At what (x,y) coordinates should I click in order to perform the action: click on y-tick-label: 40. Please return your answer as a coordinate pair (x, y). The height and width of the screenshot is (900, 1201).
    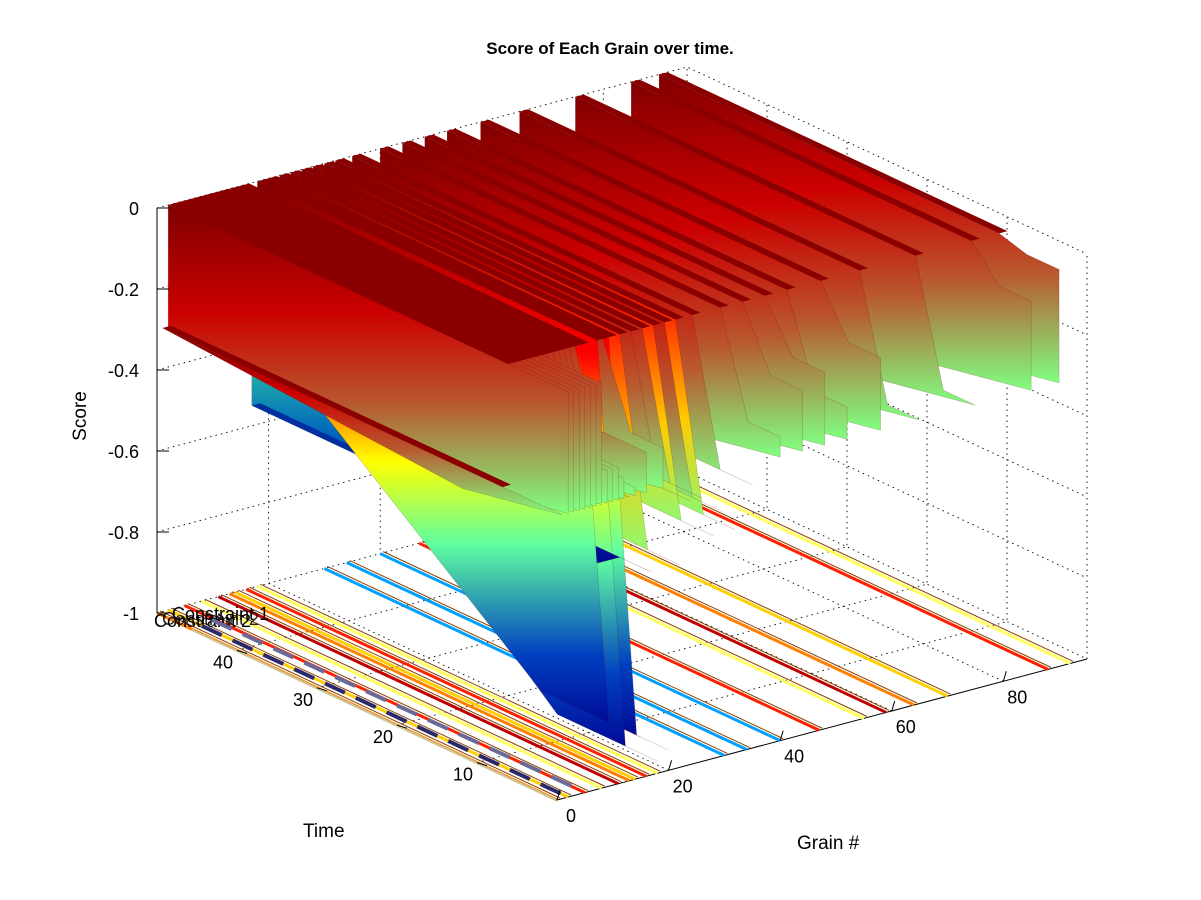
    Looking at the image, I should click on (223, 662).